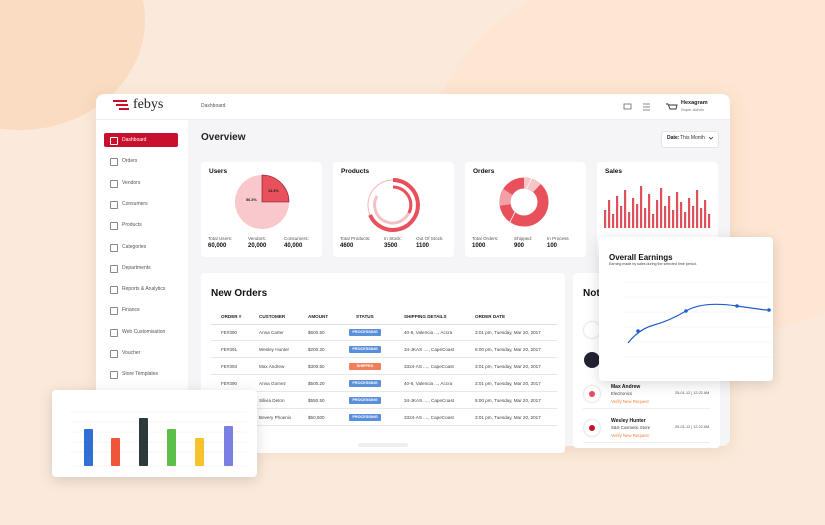  I want to click on menu-item: Departments, so click(136, 267).